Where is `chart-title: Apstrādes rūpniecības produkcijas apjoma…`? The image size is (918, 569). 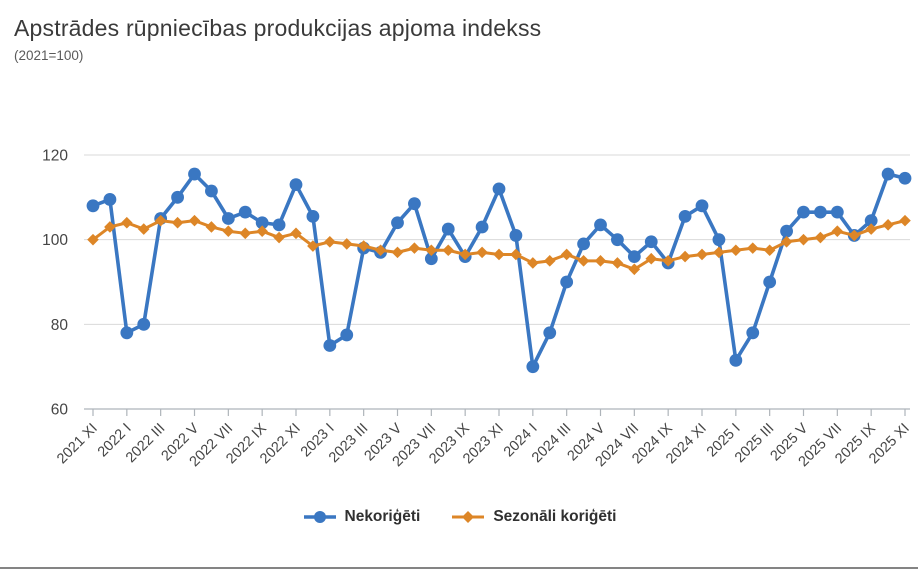 chart-title: Apstrādes rūpniecības produkcijas apjoma… is located at coordinates (278, 28).